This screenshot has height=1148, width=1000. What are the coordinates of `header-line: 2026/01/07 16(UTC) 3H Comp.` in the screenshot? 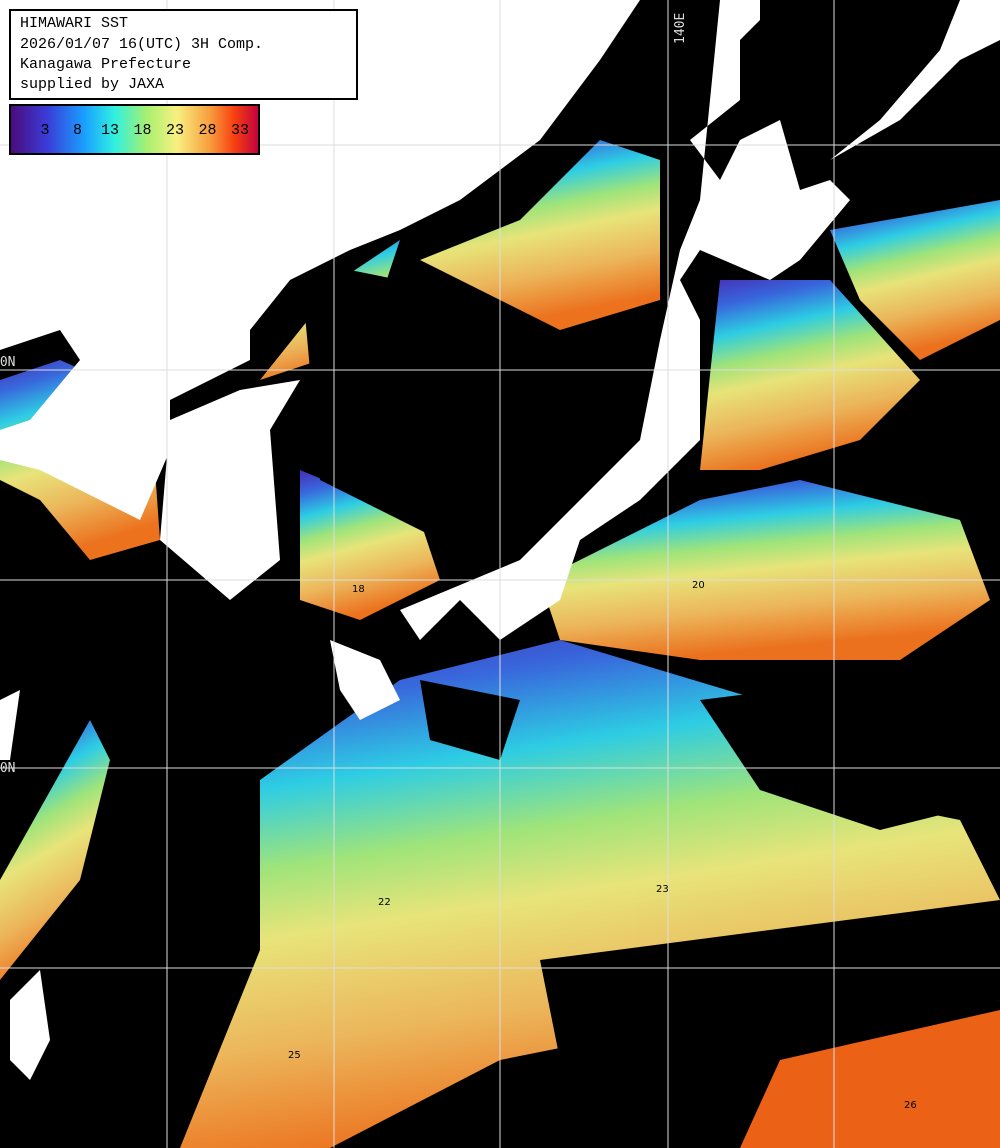 It's located at (141, 44).